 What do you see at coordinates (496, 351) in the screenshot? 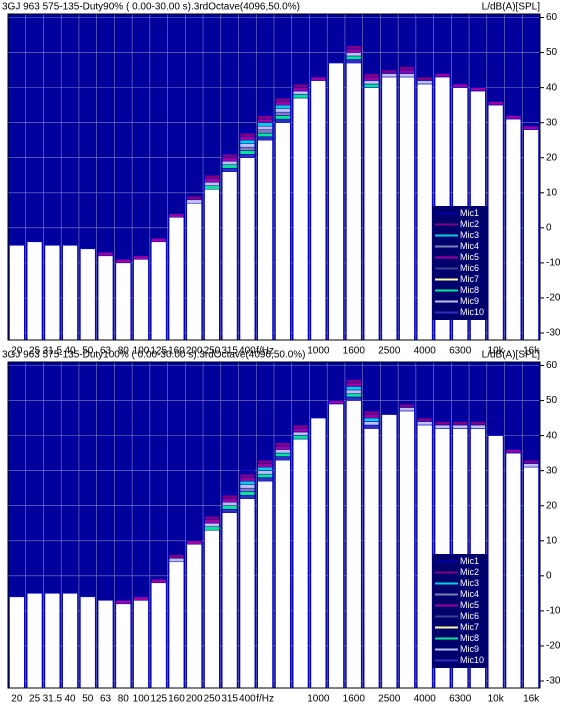
I see `x-tick-label: 10k` at bounding box center [496, 351].